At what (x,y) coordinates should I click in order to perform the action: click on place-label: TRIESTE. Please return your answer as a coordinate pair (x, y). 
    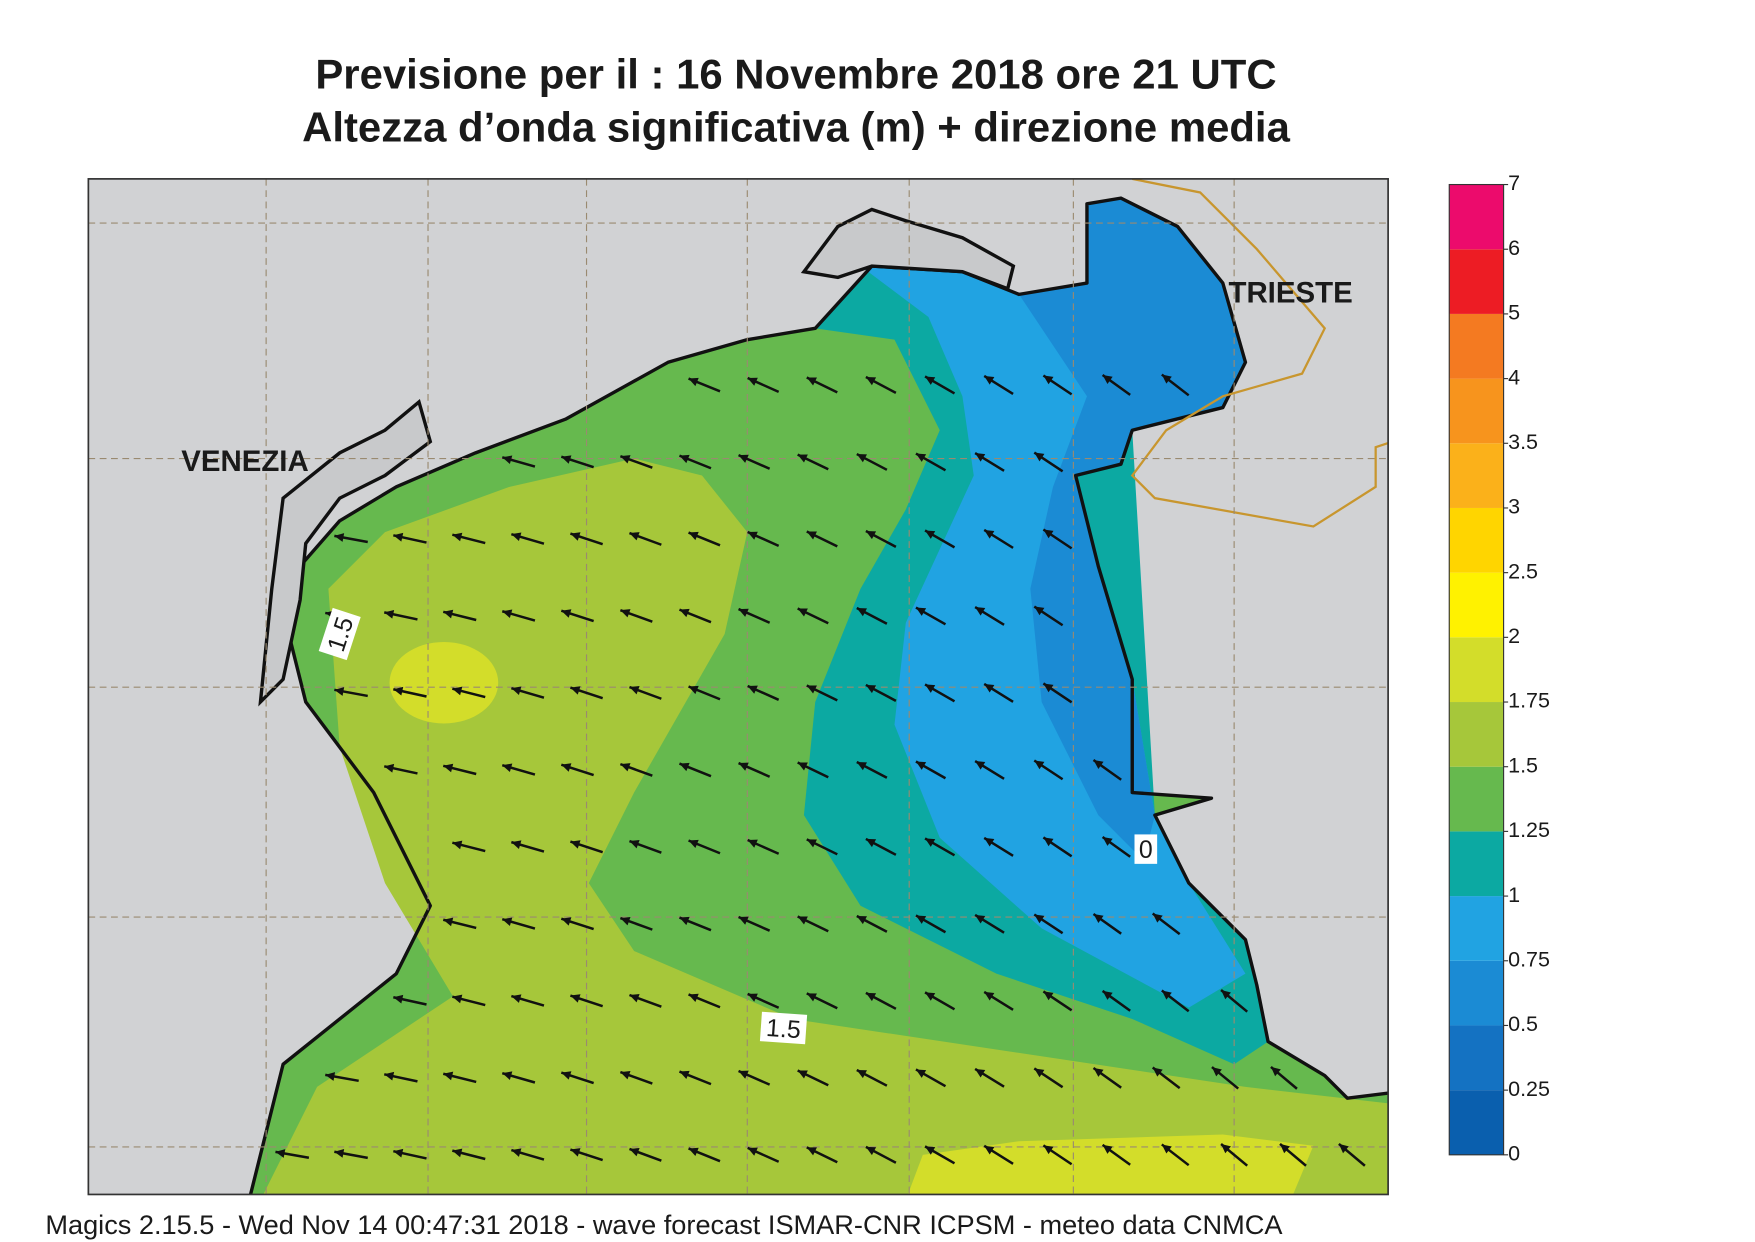
    Looking at the image, I should click on (1290, 292).